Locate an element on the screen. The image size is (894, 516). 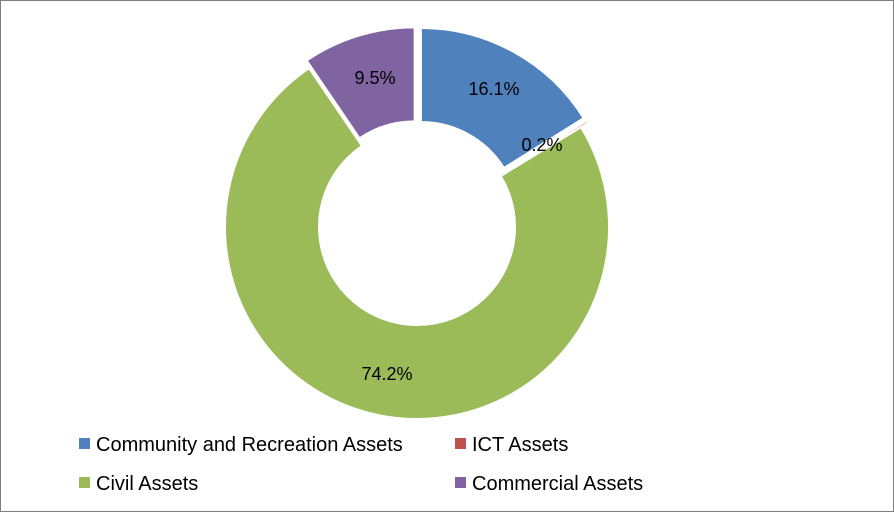
slice-labels-layer: 16.1% 0.2% 74.2% 9.5% is located at coordinates (458, 226).